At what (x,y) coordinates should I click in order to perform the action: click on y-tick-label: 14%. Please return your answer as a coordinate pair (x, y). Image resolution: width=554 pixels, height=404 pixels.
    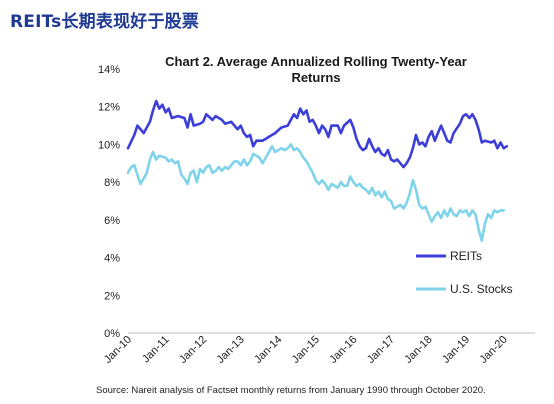
    Looking at the image, I should click on (109, 70).